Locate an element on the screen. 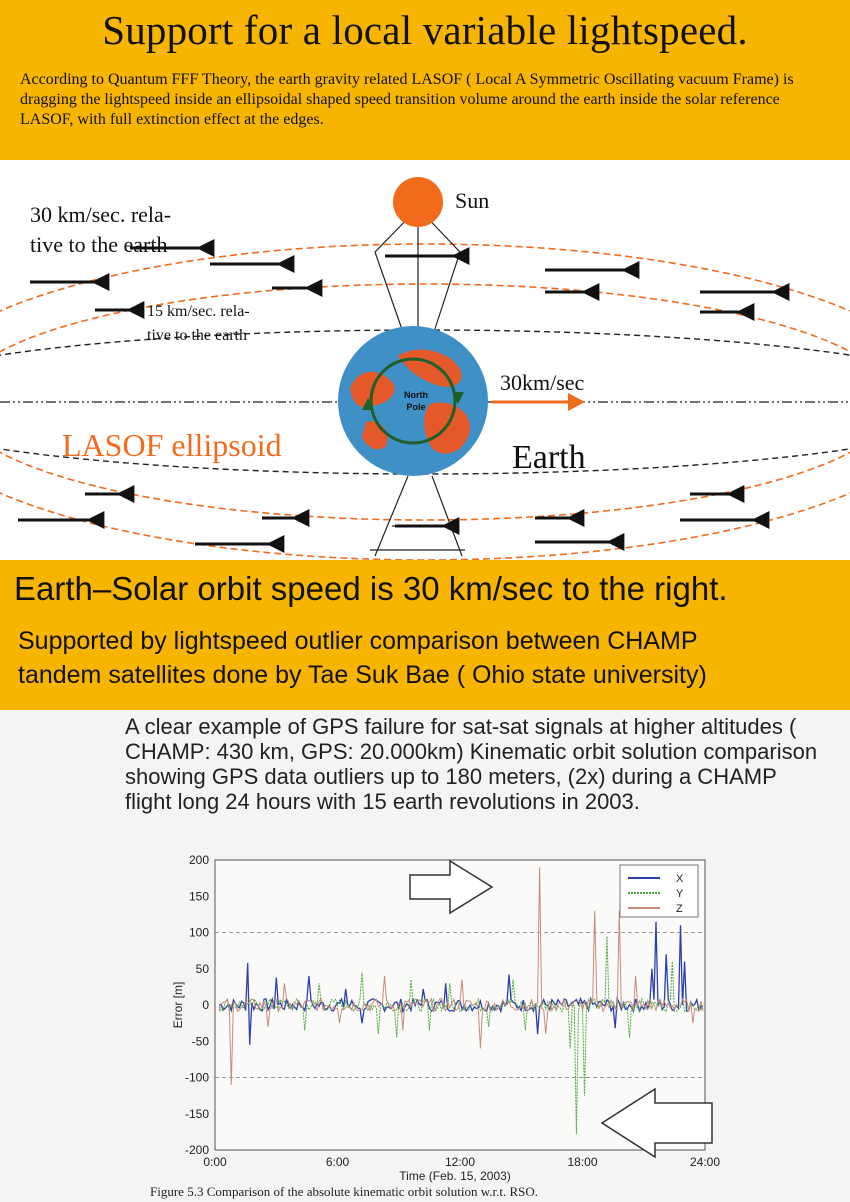  page-title: Support for a local variable lightspeed. is located at coordinates (425, 30).